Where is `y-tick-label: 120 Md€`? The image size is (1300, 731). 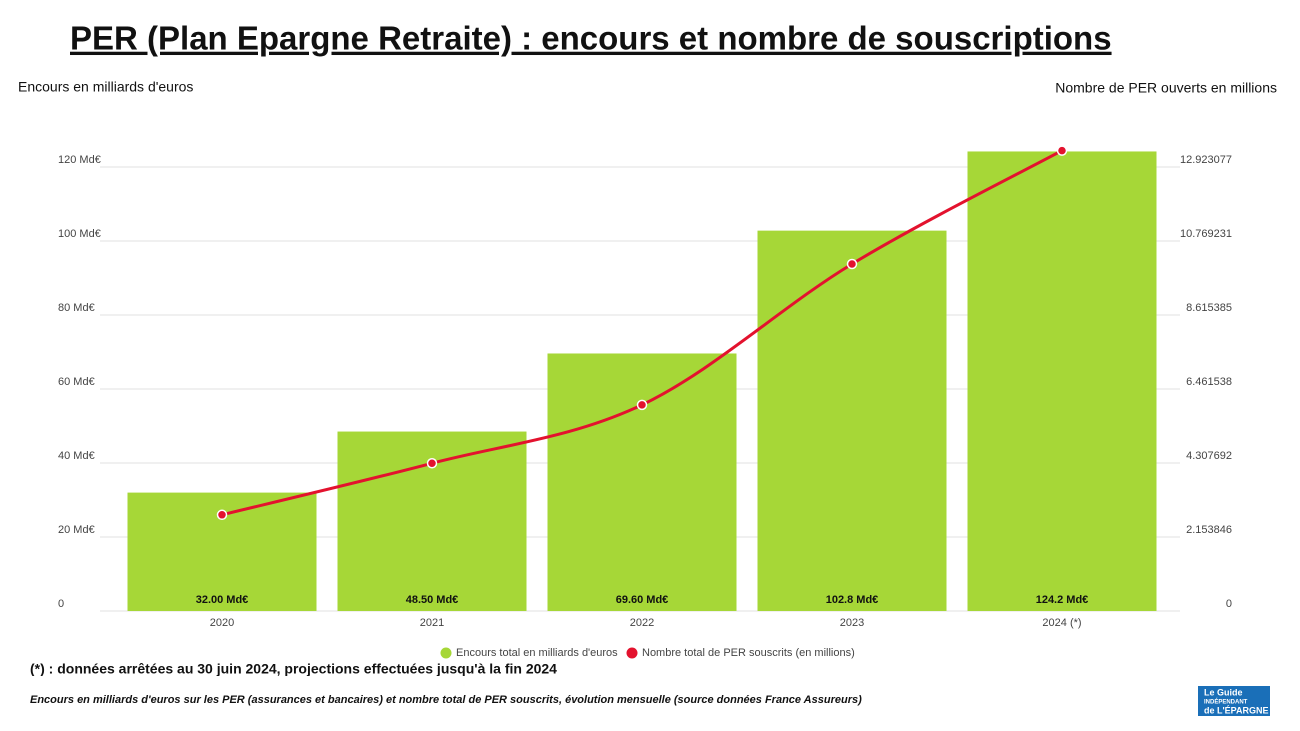 y-tick-label: 120 Md€ is located at coordinates (79, 160).